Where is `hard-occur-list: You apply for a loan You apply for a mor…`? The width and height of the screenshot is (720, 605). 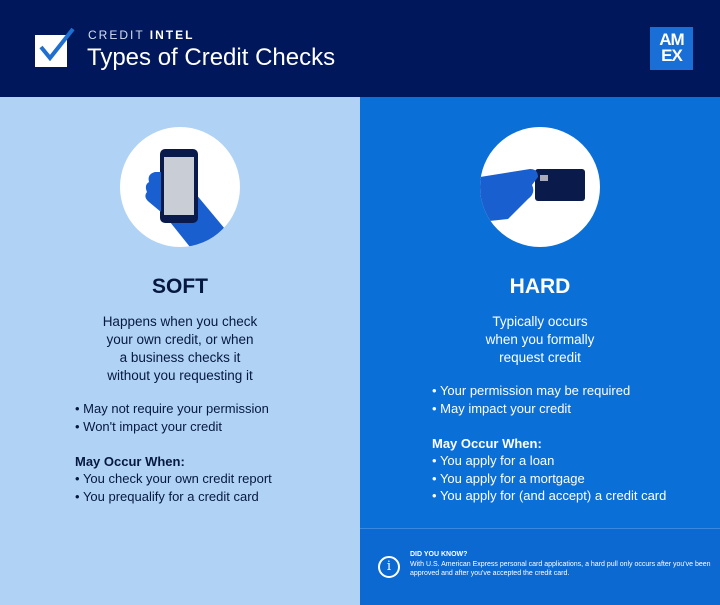 hard-occur-list: You apply for a loan You apply for a mor… is located at coordinates (549, 478).